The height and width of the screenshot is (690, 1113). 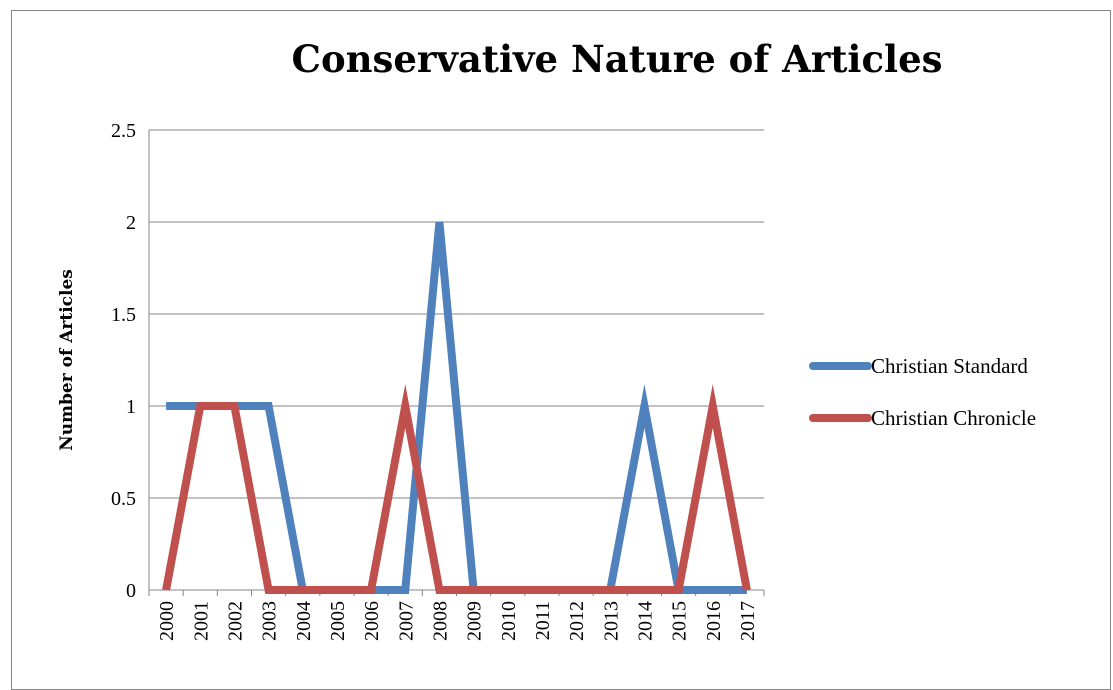 I want to click on y-tick-label: 2.5, so click(x=123, y=131).